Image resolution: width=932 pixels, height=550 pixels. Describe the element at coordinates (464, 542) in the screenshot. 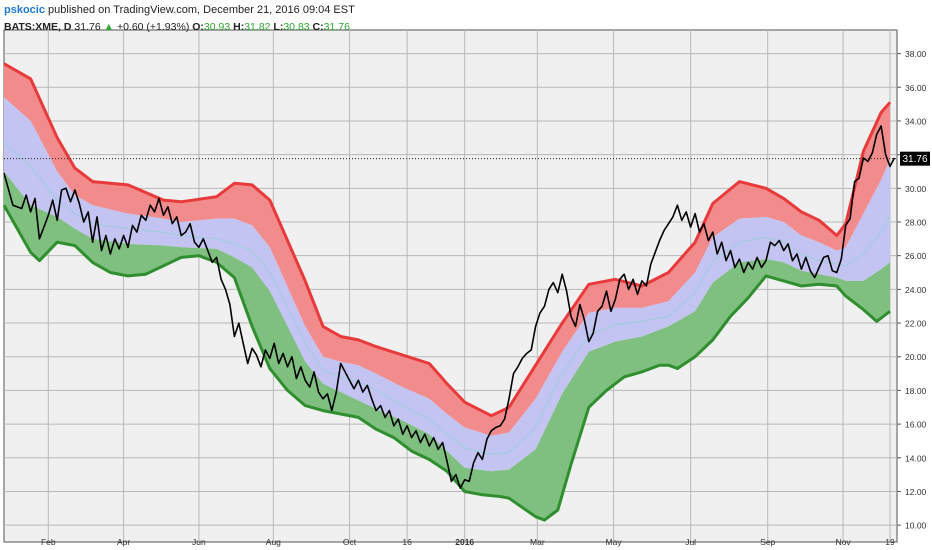

I see `x-tick-label: 2016` at that location.